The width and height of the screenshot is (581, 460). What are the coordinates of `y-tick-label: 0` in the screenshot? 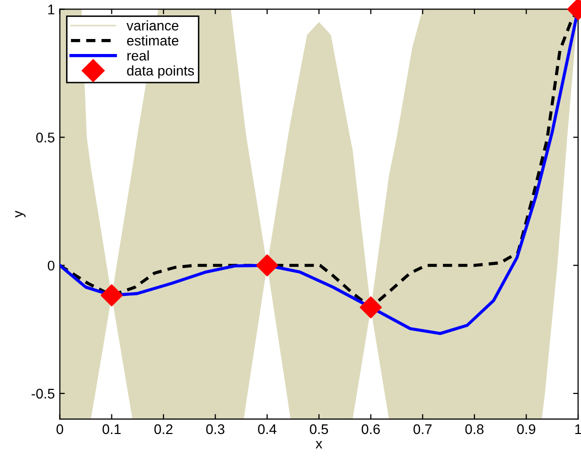 It's located at (51, 265).